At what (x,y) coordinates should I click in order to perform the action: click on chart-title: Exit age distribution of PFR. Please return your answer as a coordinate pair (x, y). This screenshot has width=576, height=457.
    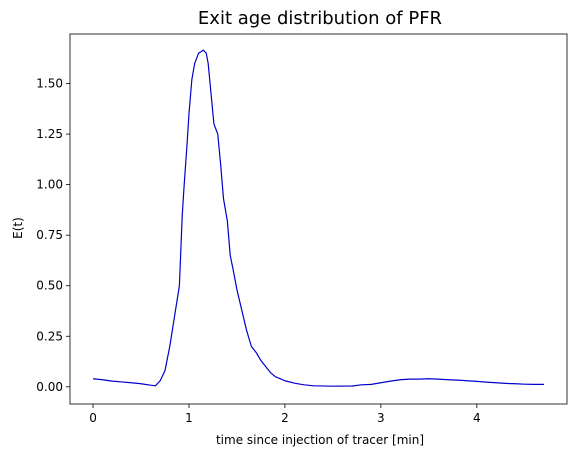
    Looking at the image, I should click on (320, 18).